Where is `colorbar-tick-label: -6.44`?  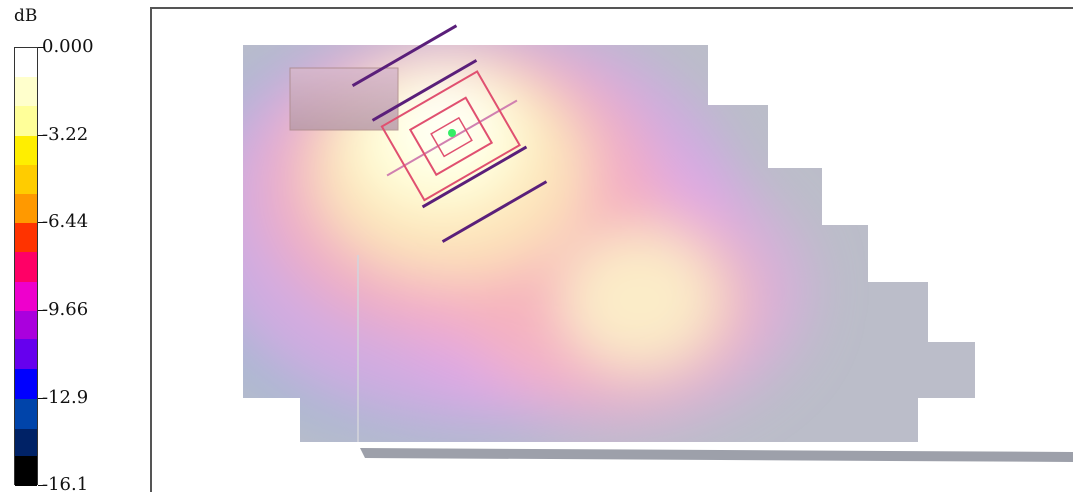 colorbar-tick-label: -6.44 is located at coordinates (65, 222).